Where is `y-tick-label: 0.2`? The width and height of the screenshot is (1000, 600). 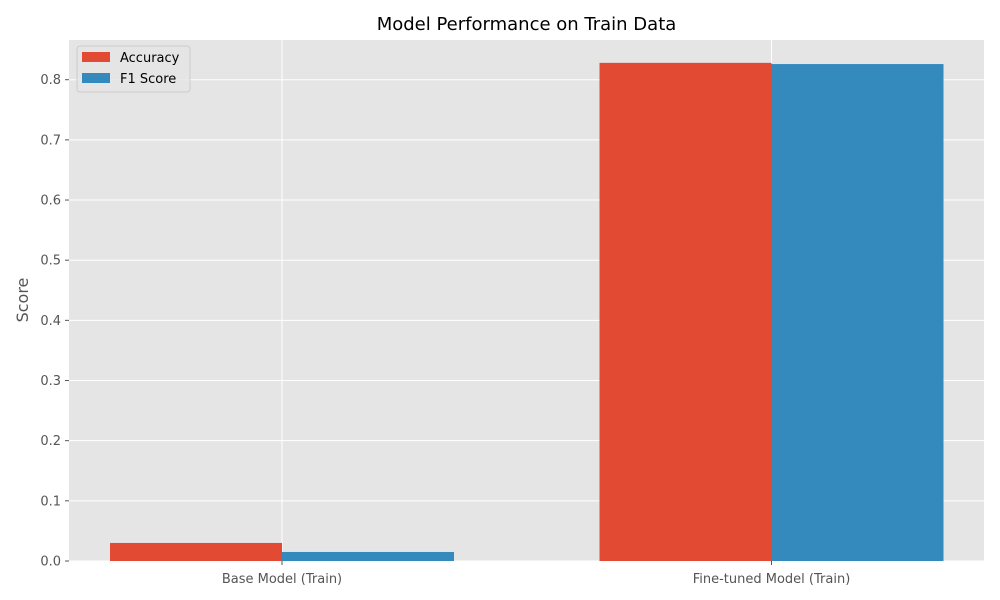
y-tick-label: 0.2 is located at coordinates (50, 441).